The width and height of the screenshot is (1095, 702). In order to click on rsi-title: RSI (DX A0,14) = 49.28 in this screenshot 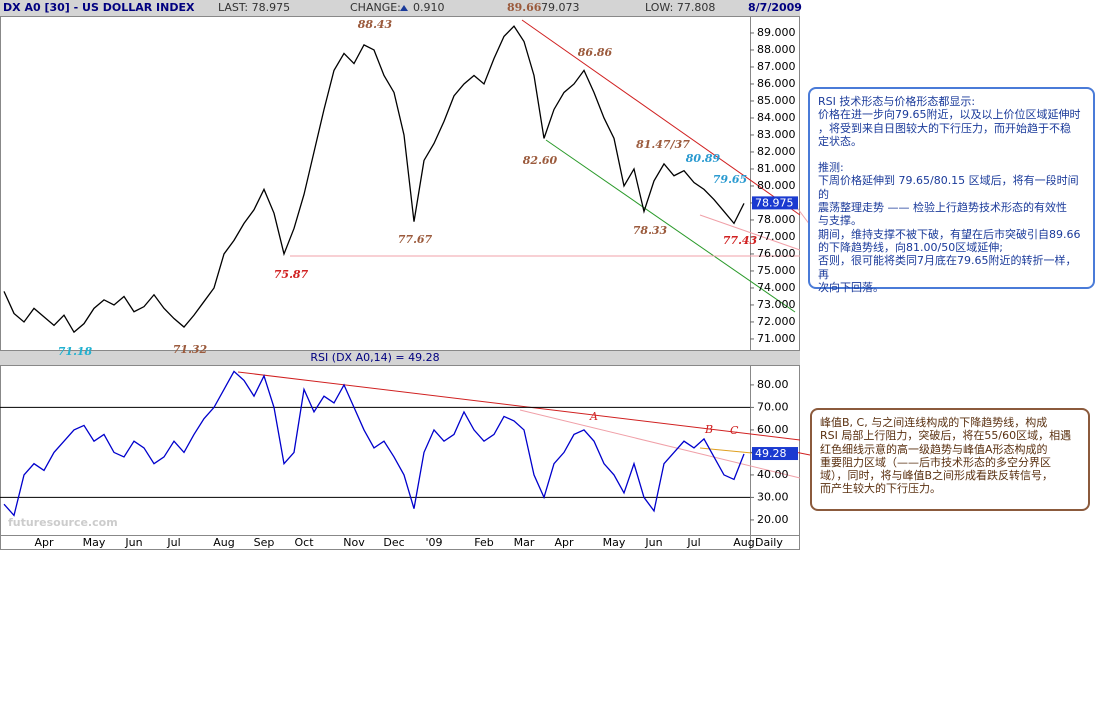, I will do `click(374, 357)`.